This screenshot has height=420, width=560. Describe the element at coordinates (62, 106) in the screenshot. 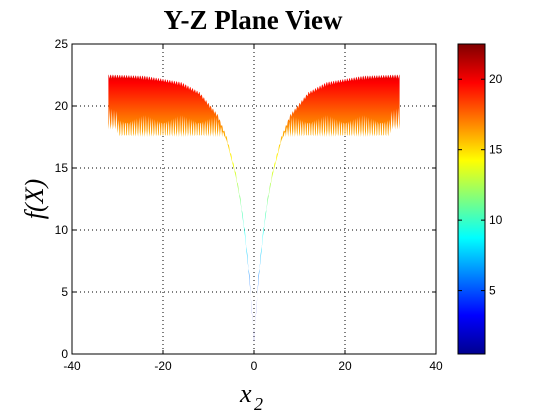

I see `y-tick-label: 20` at that location.